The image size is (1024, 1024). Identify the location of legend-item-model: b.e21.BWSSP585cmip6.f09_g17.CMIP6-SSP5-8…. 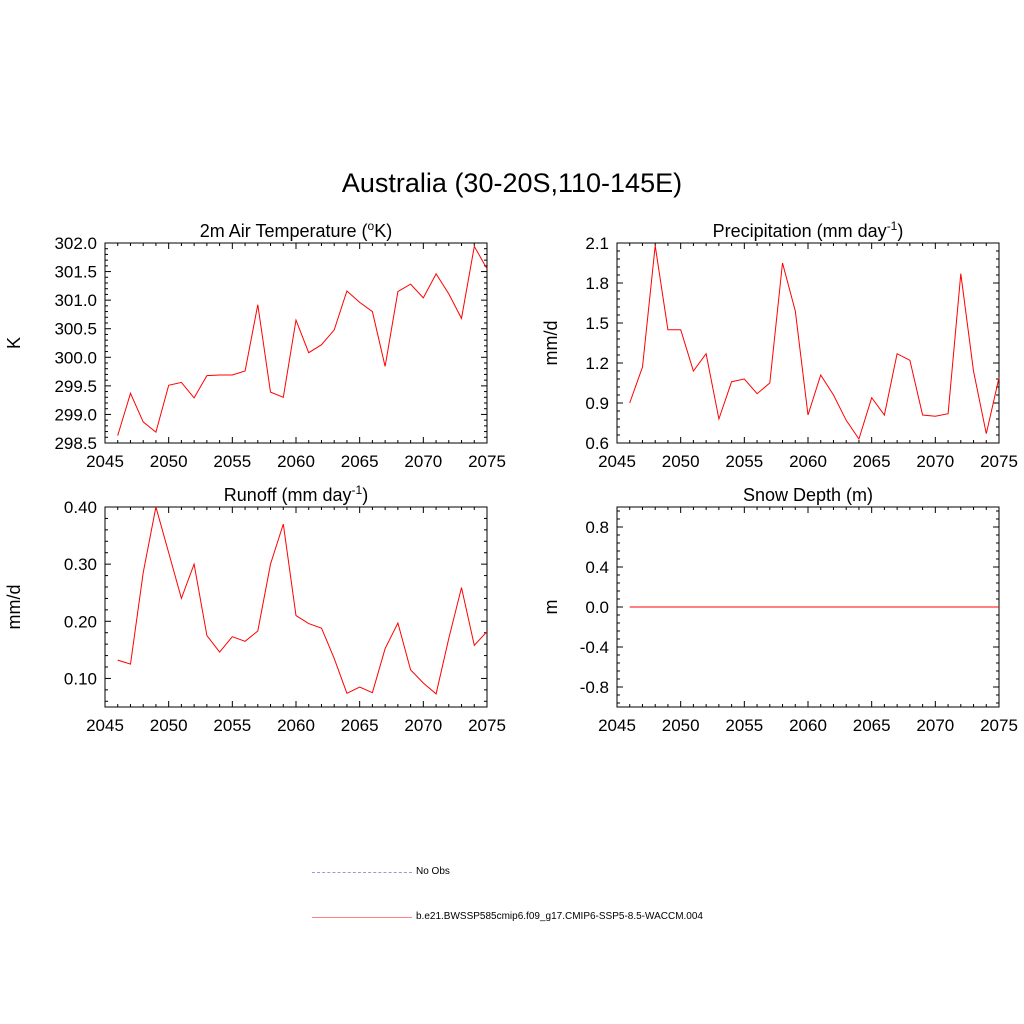
(572, 918).